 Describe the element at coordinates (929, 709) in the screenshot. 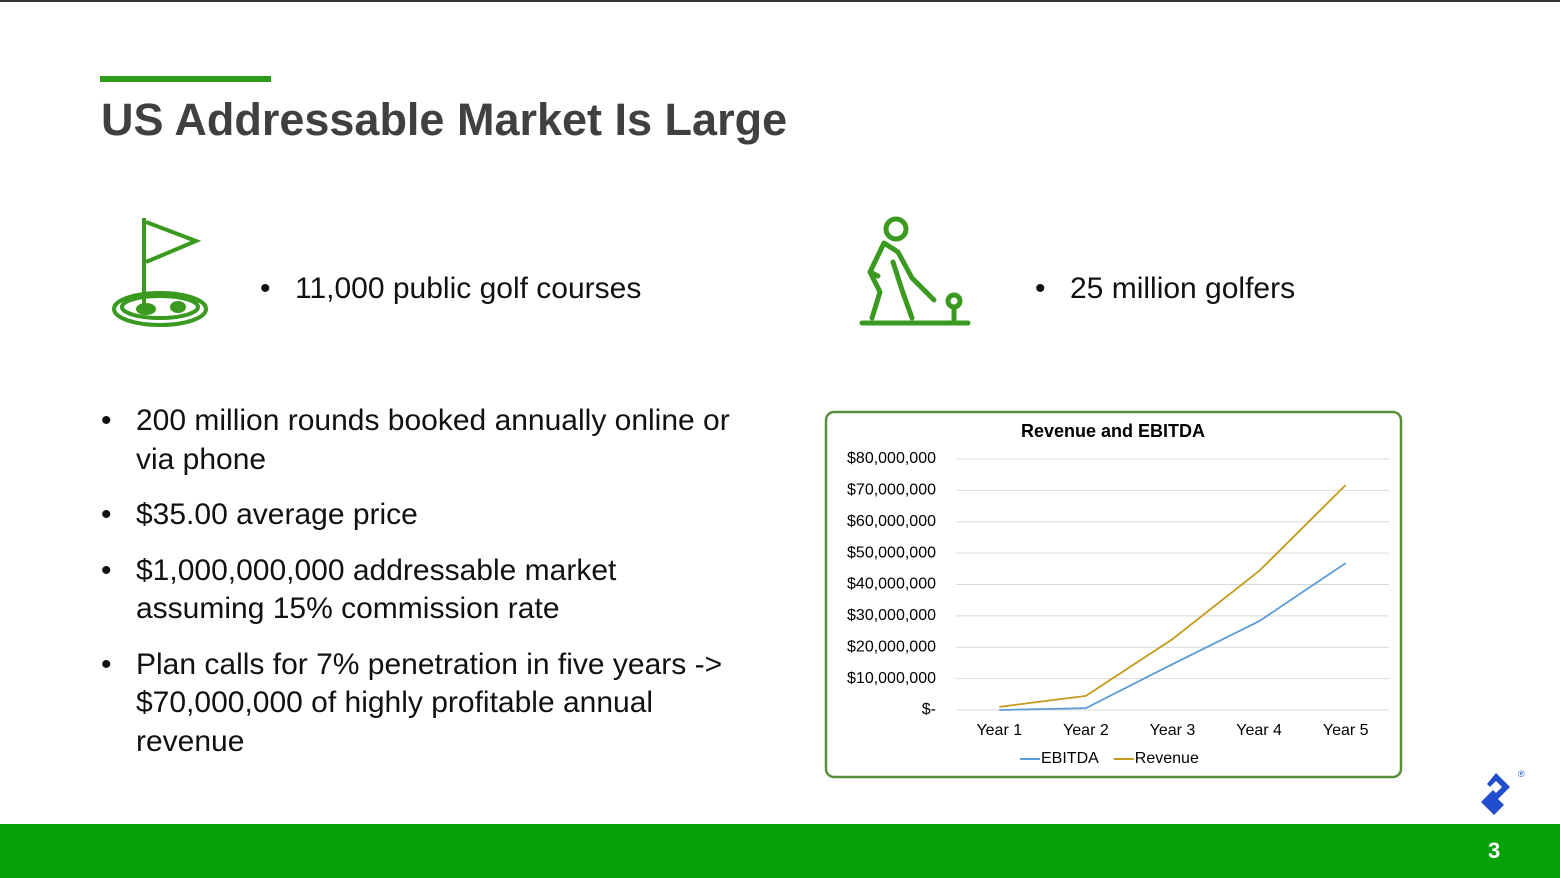

I see `y-tick-label: $-` at that location.